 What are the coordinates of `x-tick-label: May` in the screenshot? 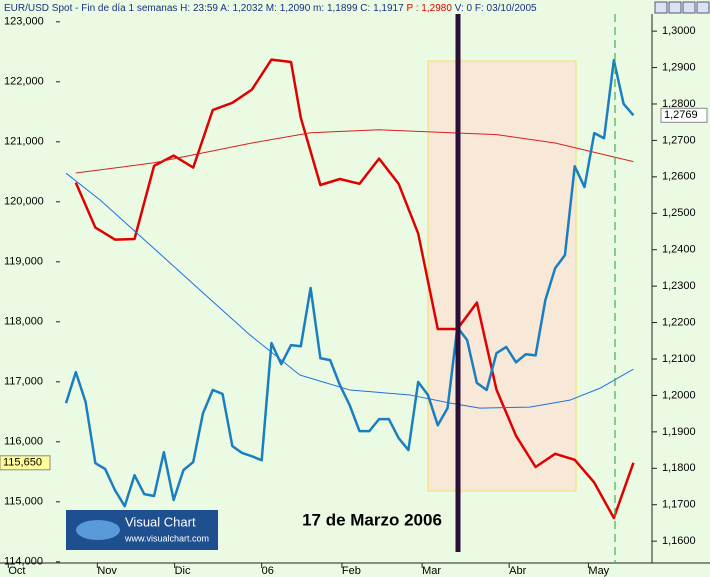 It's located at (598, 571).